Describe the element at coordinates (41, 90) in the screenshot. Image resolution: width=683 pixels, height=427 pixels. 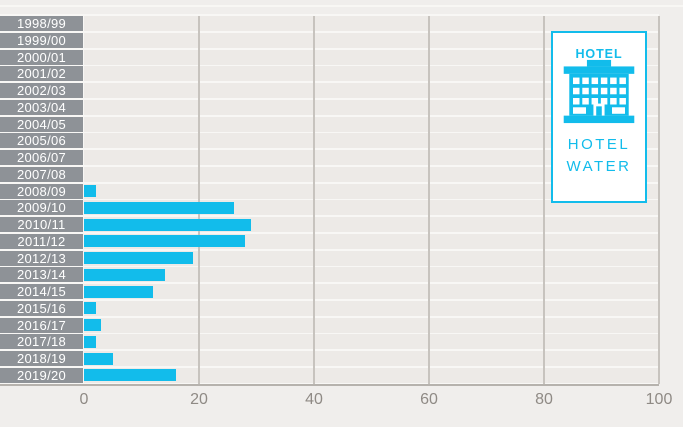
I see `y-axis-label: 2002/03` at that location.